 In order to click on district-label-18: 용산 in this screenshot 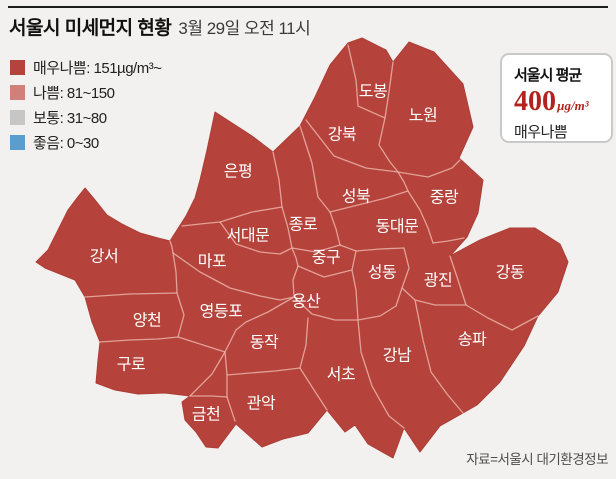, I will do `click(306, 302)`.